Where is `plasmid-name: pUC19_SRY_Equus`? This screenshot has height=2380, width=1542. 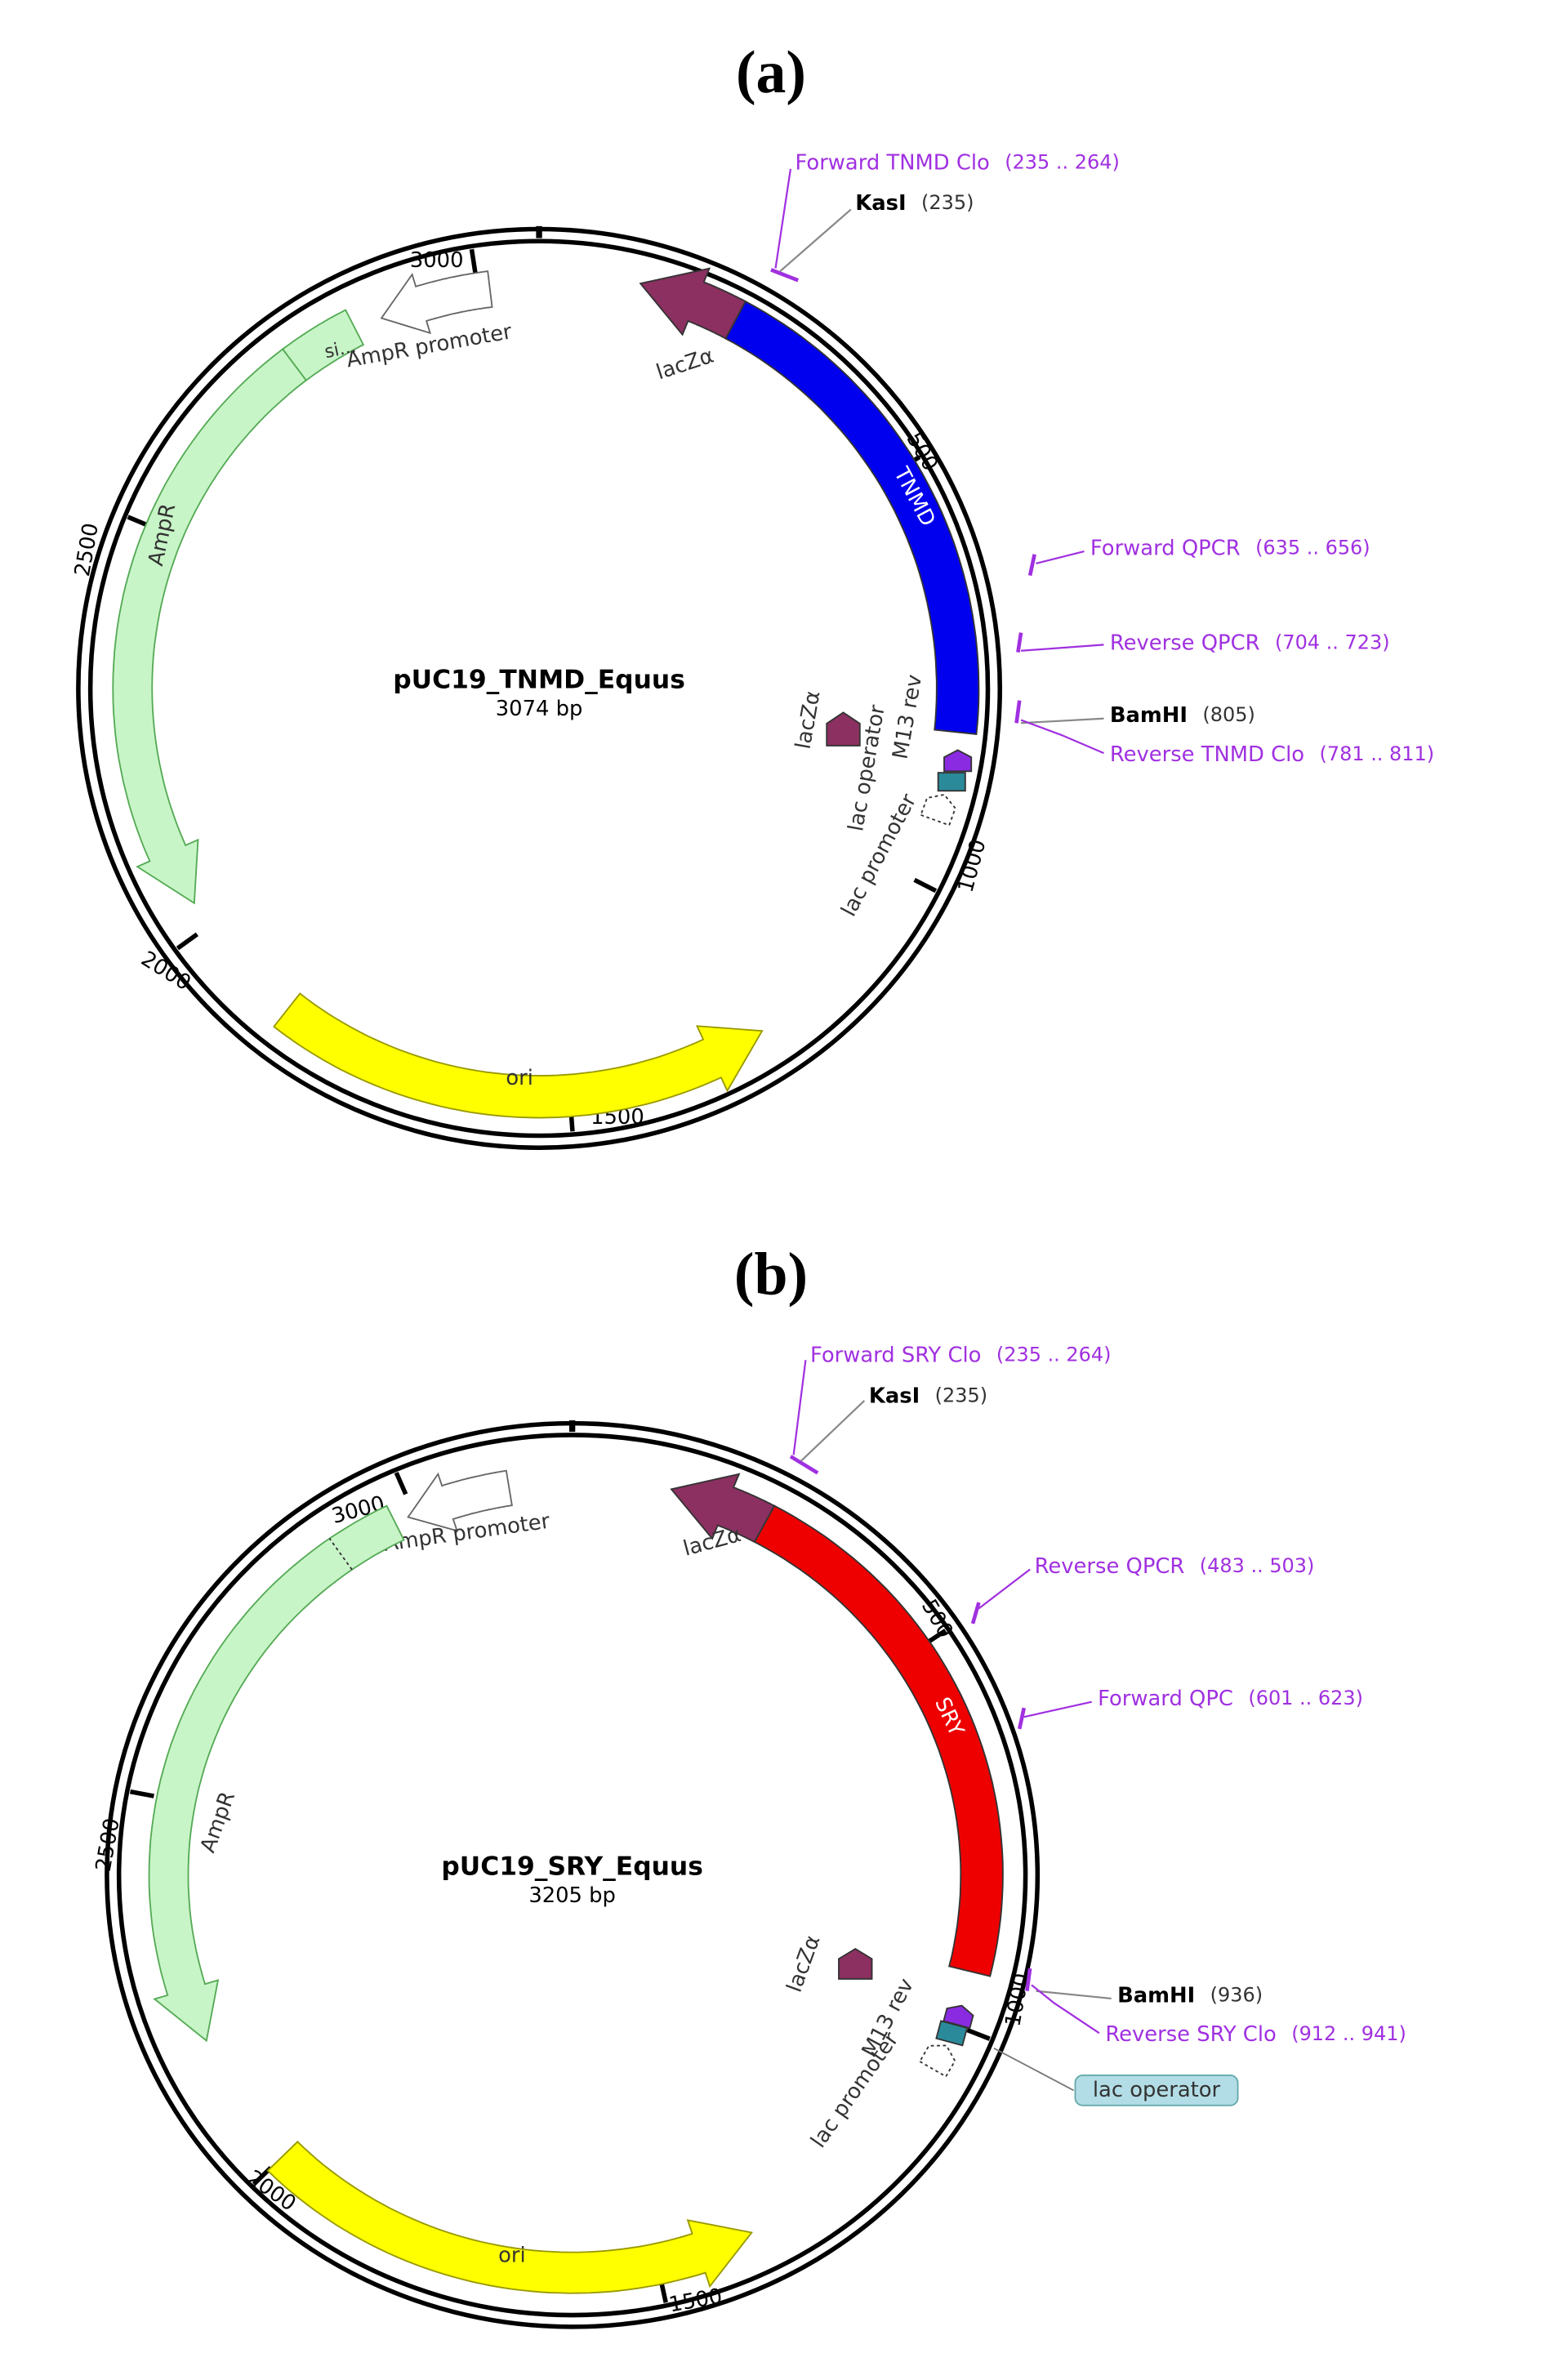 plasmid-name: pUC19_SRY_Equus is located at coordinates (572, 1867).